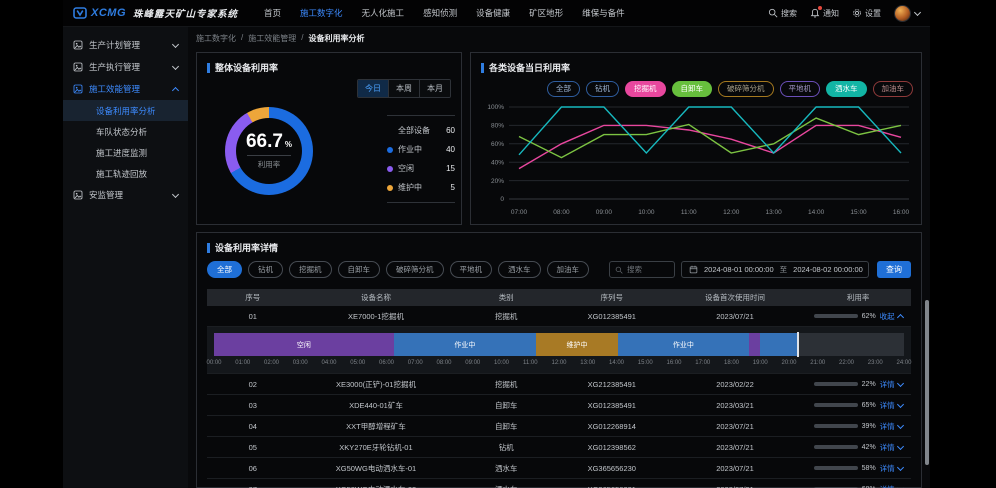  I want to click on serial-number: XG365656231, so click(612, 486).